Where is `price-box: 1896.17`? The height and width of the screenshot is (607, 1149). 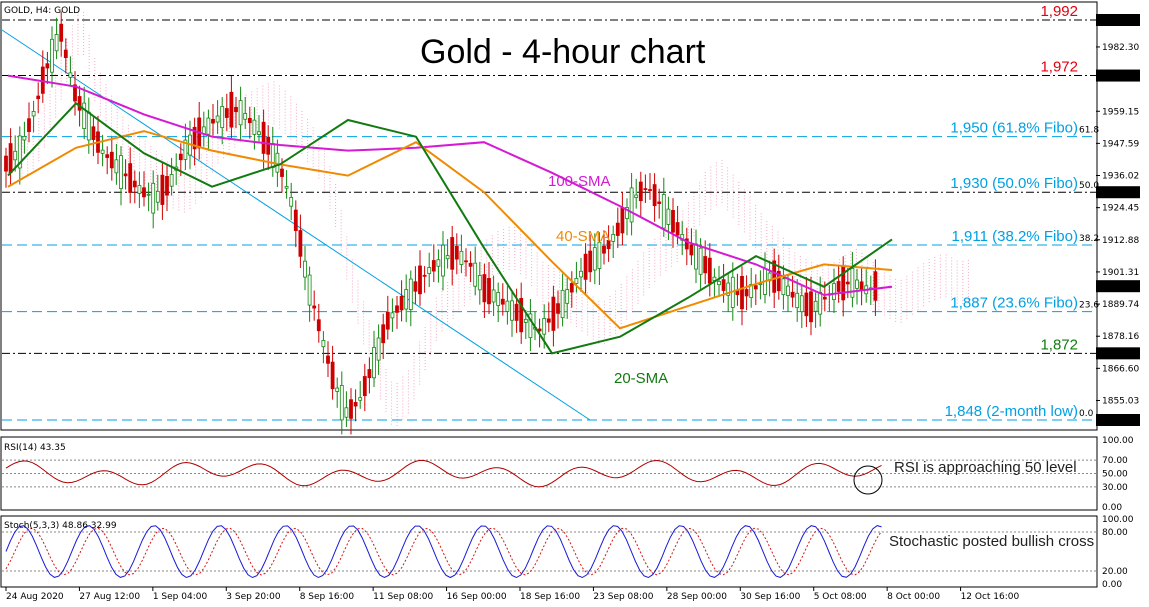 price-box: 1896.17 is located at coordinates (1118, 286).